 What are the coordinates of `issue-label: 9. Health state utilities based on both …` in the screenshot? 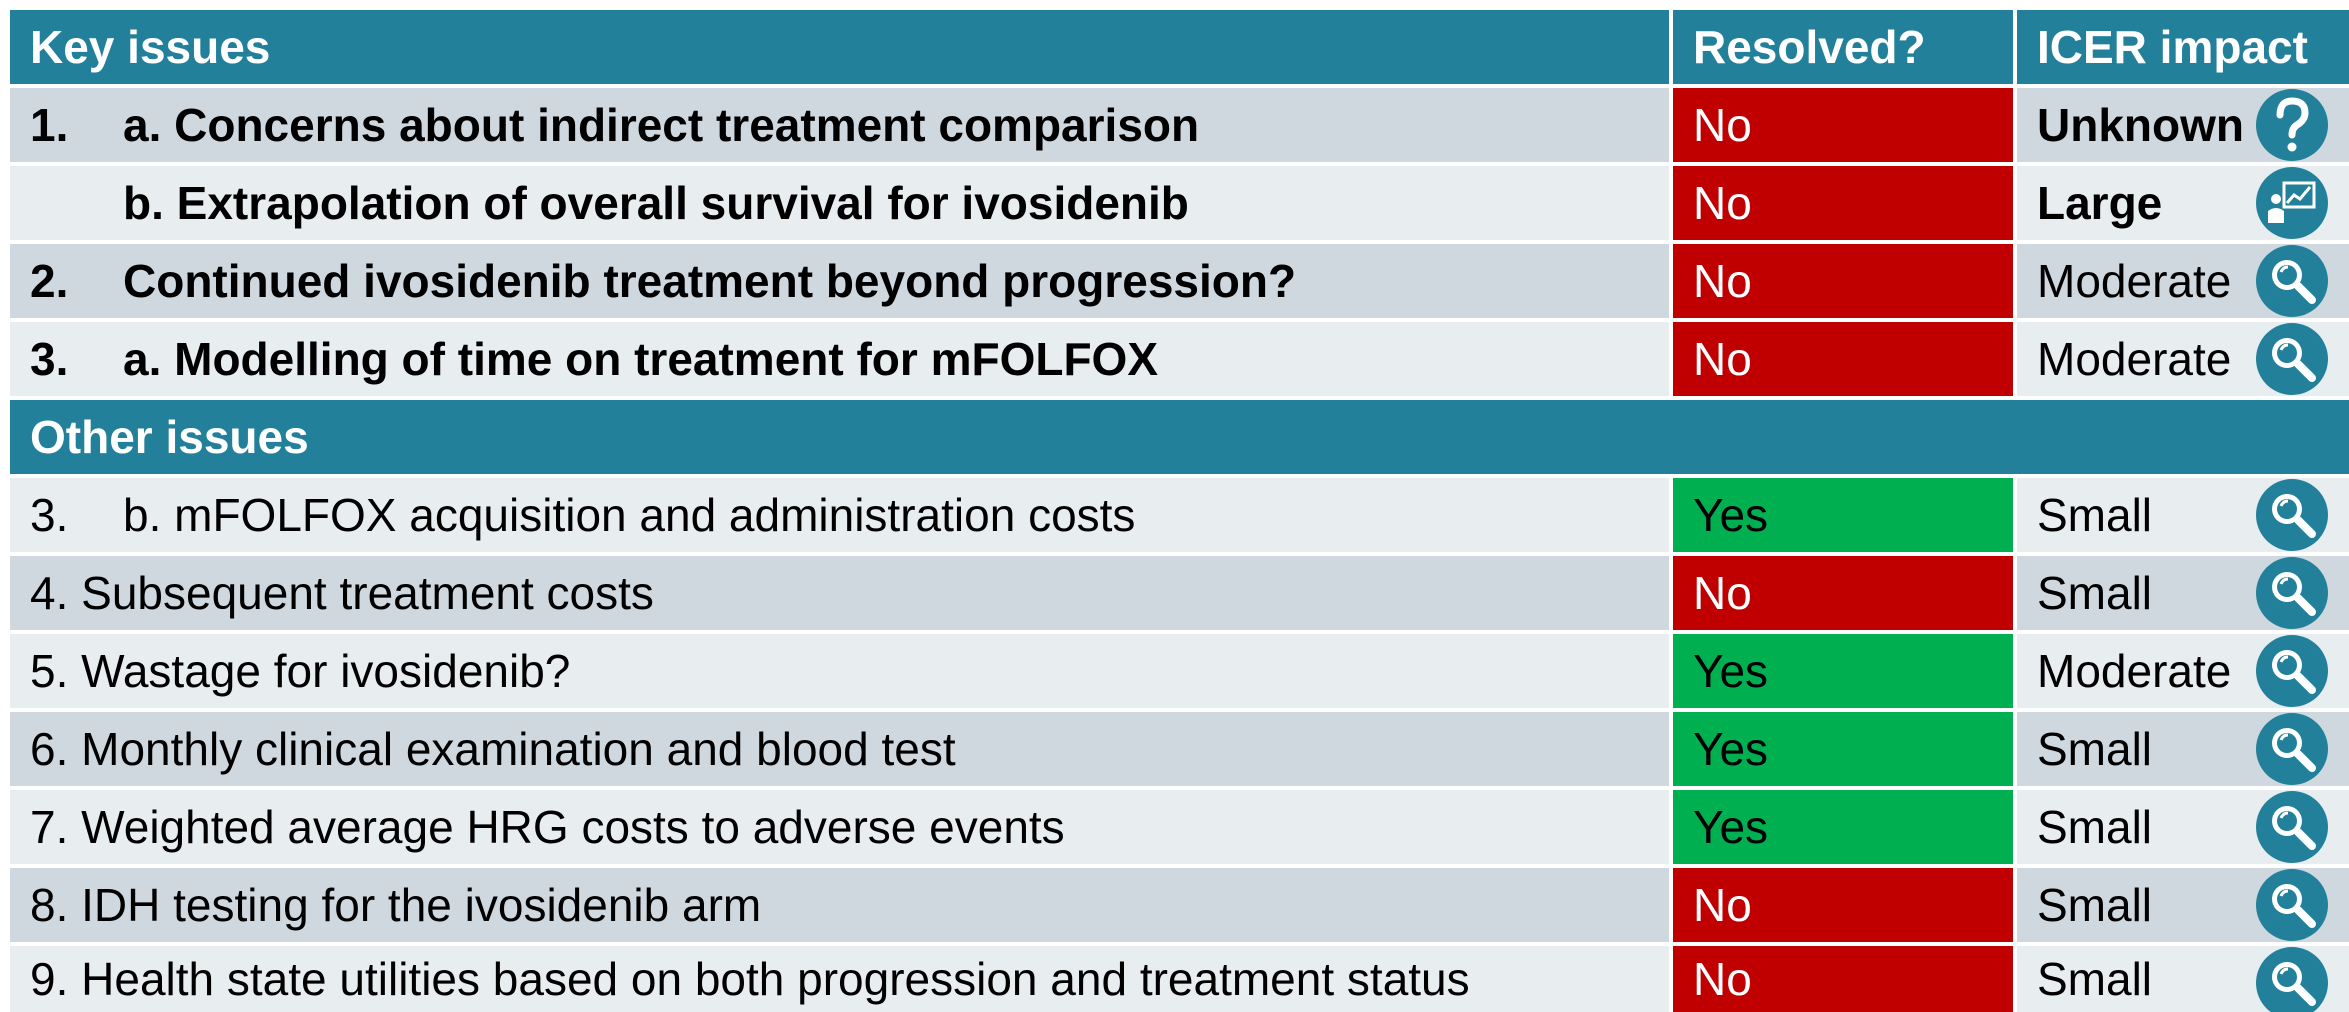 It's located at (750, 979).